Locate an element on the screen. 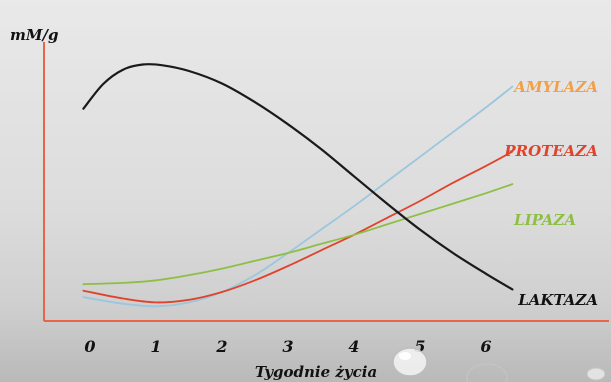  y-axis-label: mM/g is located at coordinates (34, 35).